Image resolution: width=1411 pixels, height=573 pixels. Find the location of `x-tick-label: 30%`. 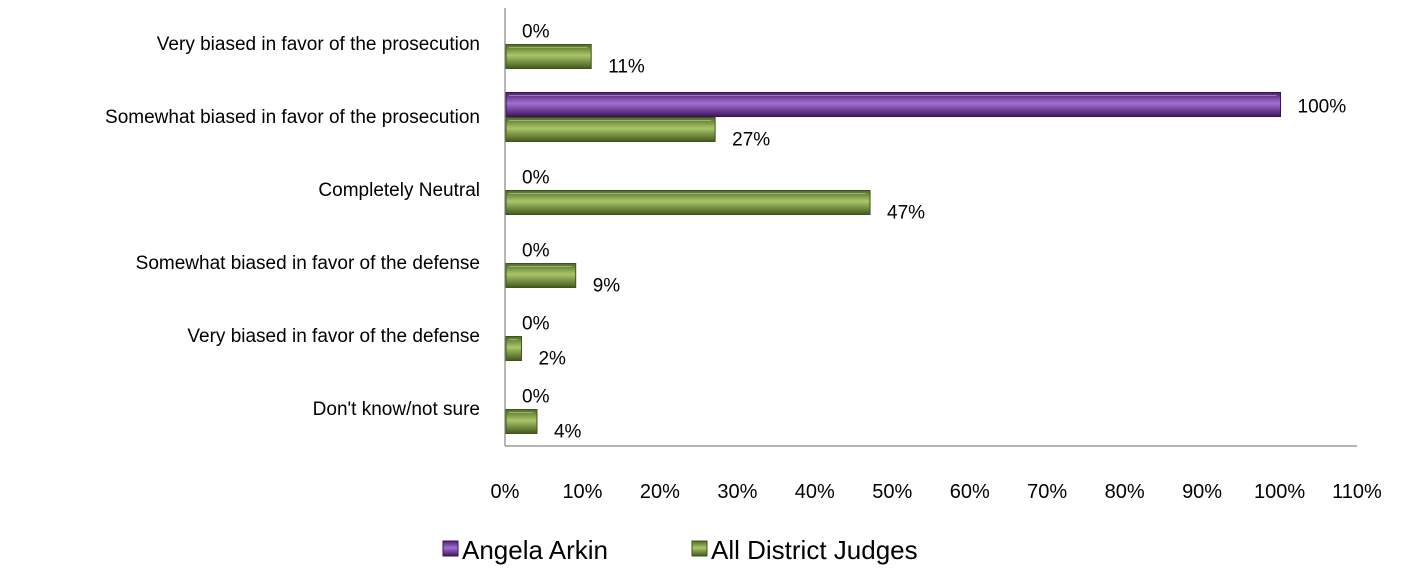

x-tick-label: 30% is located at coordinates (737, 492).